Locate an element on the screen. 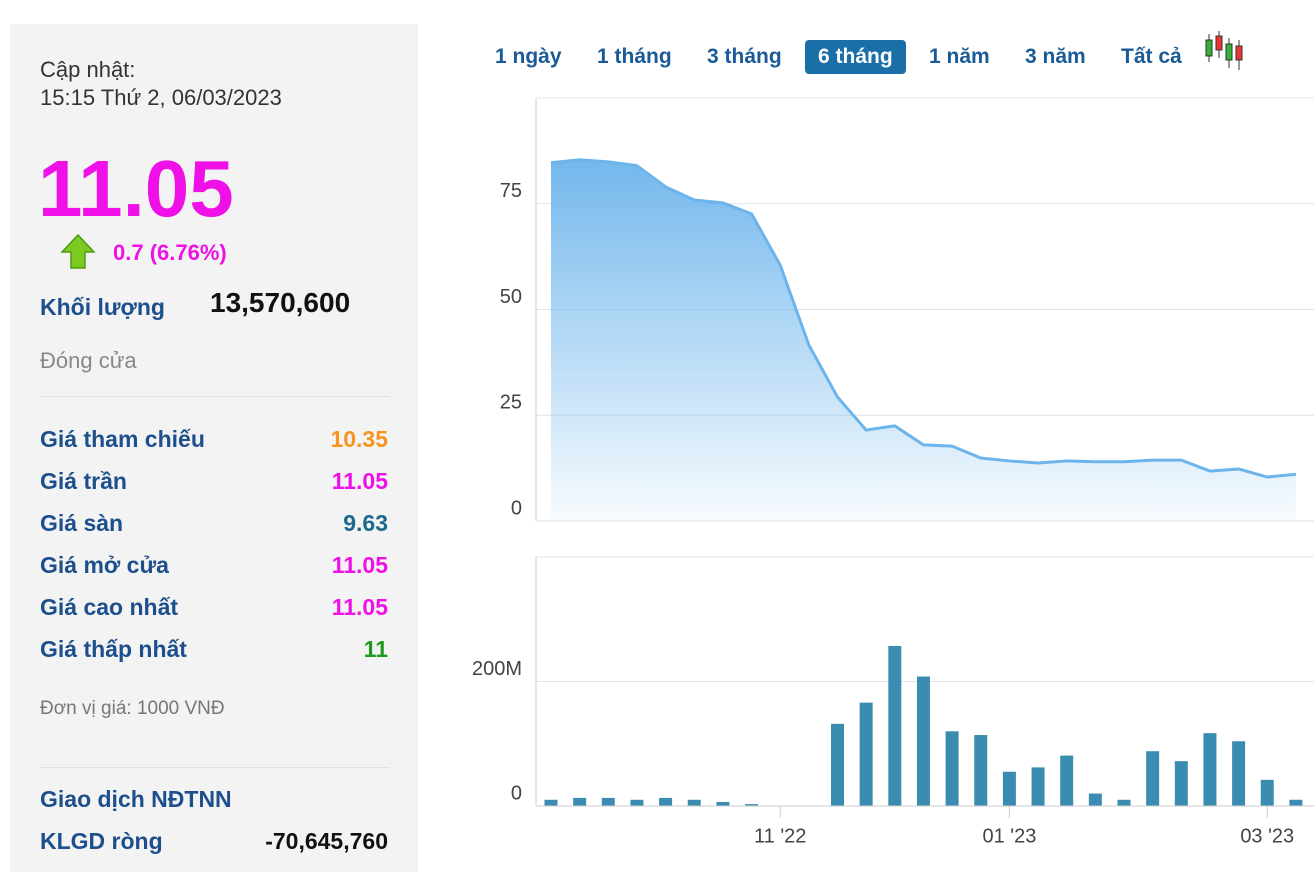  row-value: 9.63 is located at coordinates (365, 523).